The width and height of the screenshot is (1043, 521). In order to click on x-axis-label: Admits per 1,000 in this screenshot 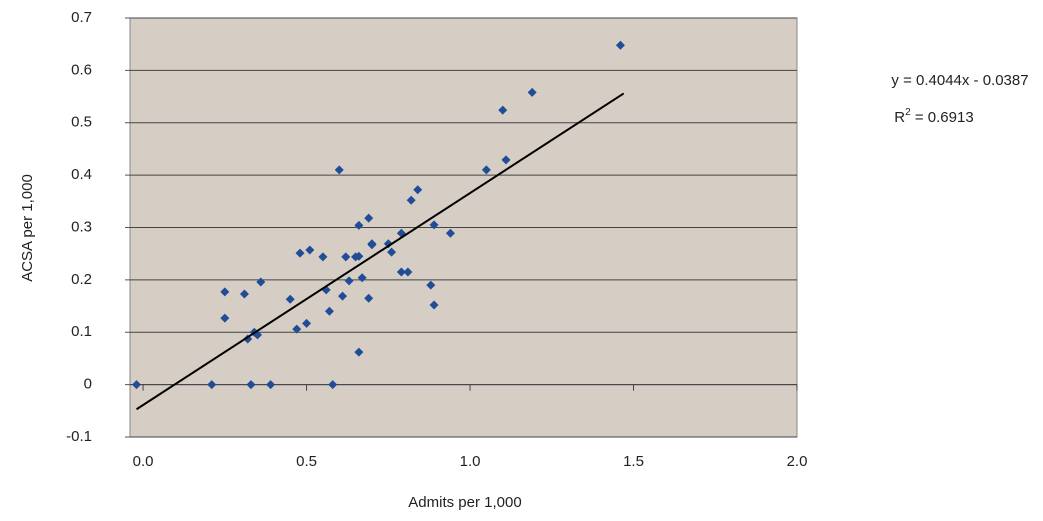, I will do `click(464, 502)`.